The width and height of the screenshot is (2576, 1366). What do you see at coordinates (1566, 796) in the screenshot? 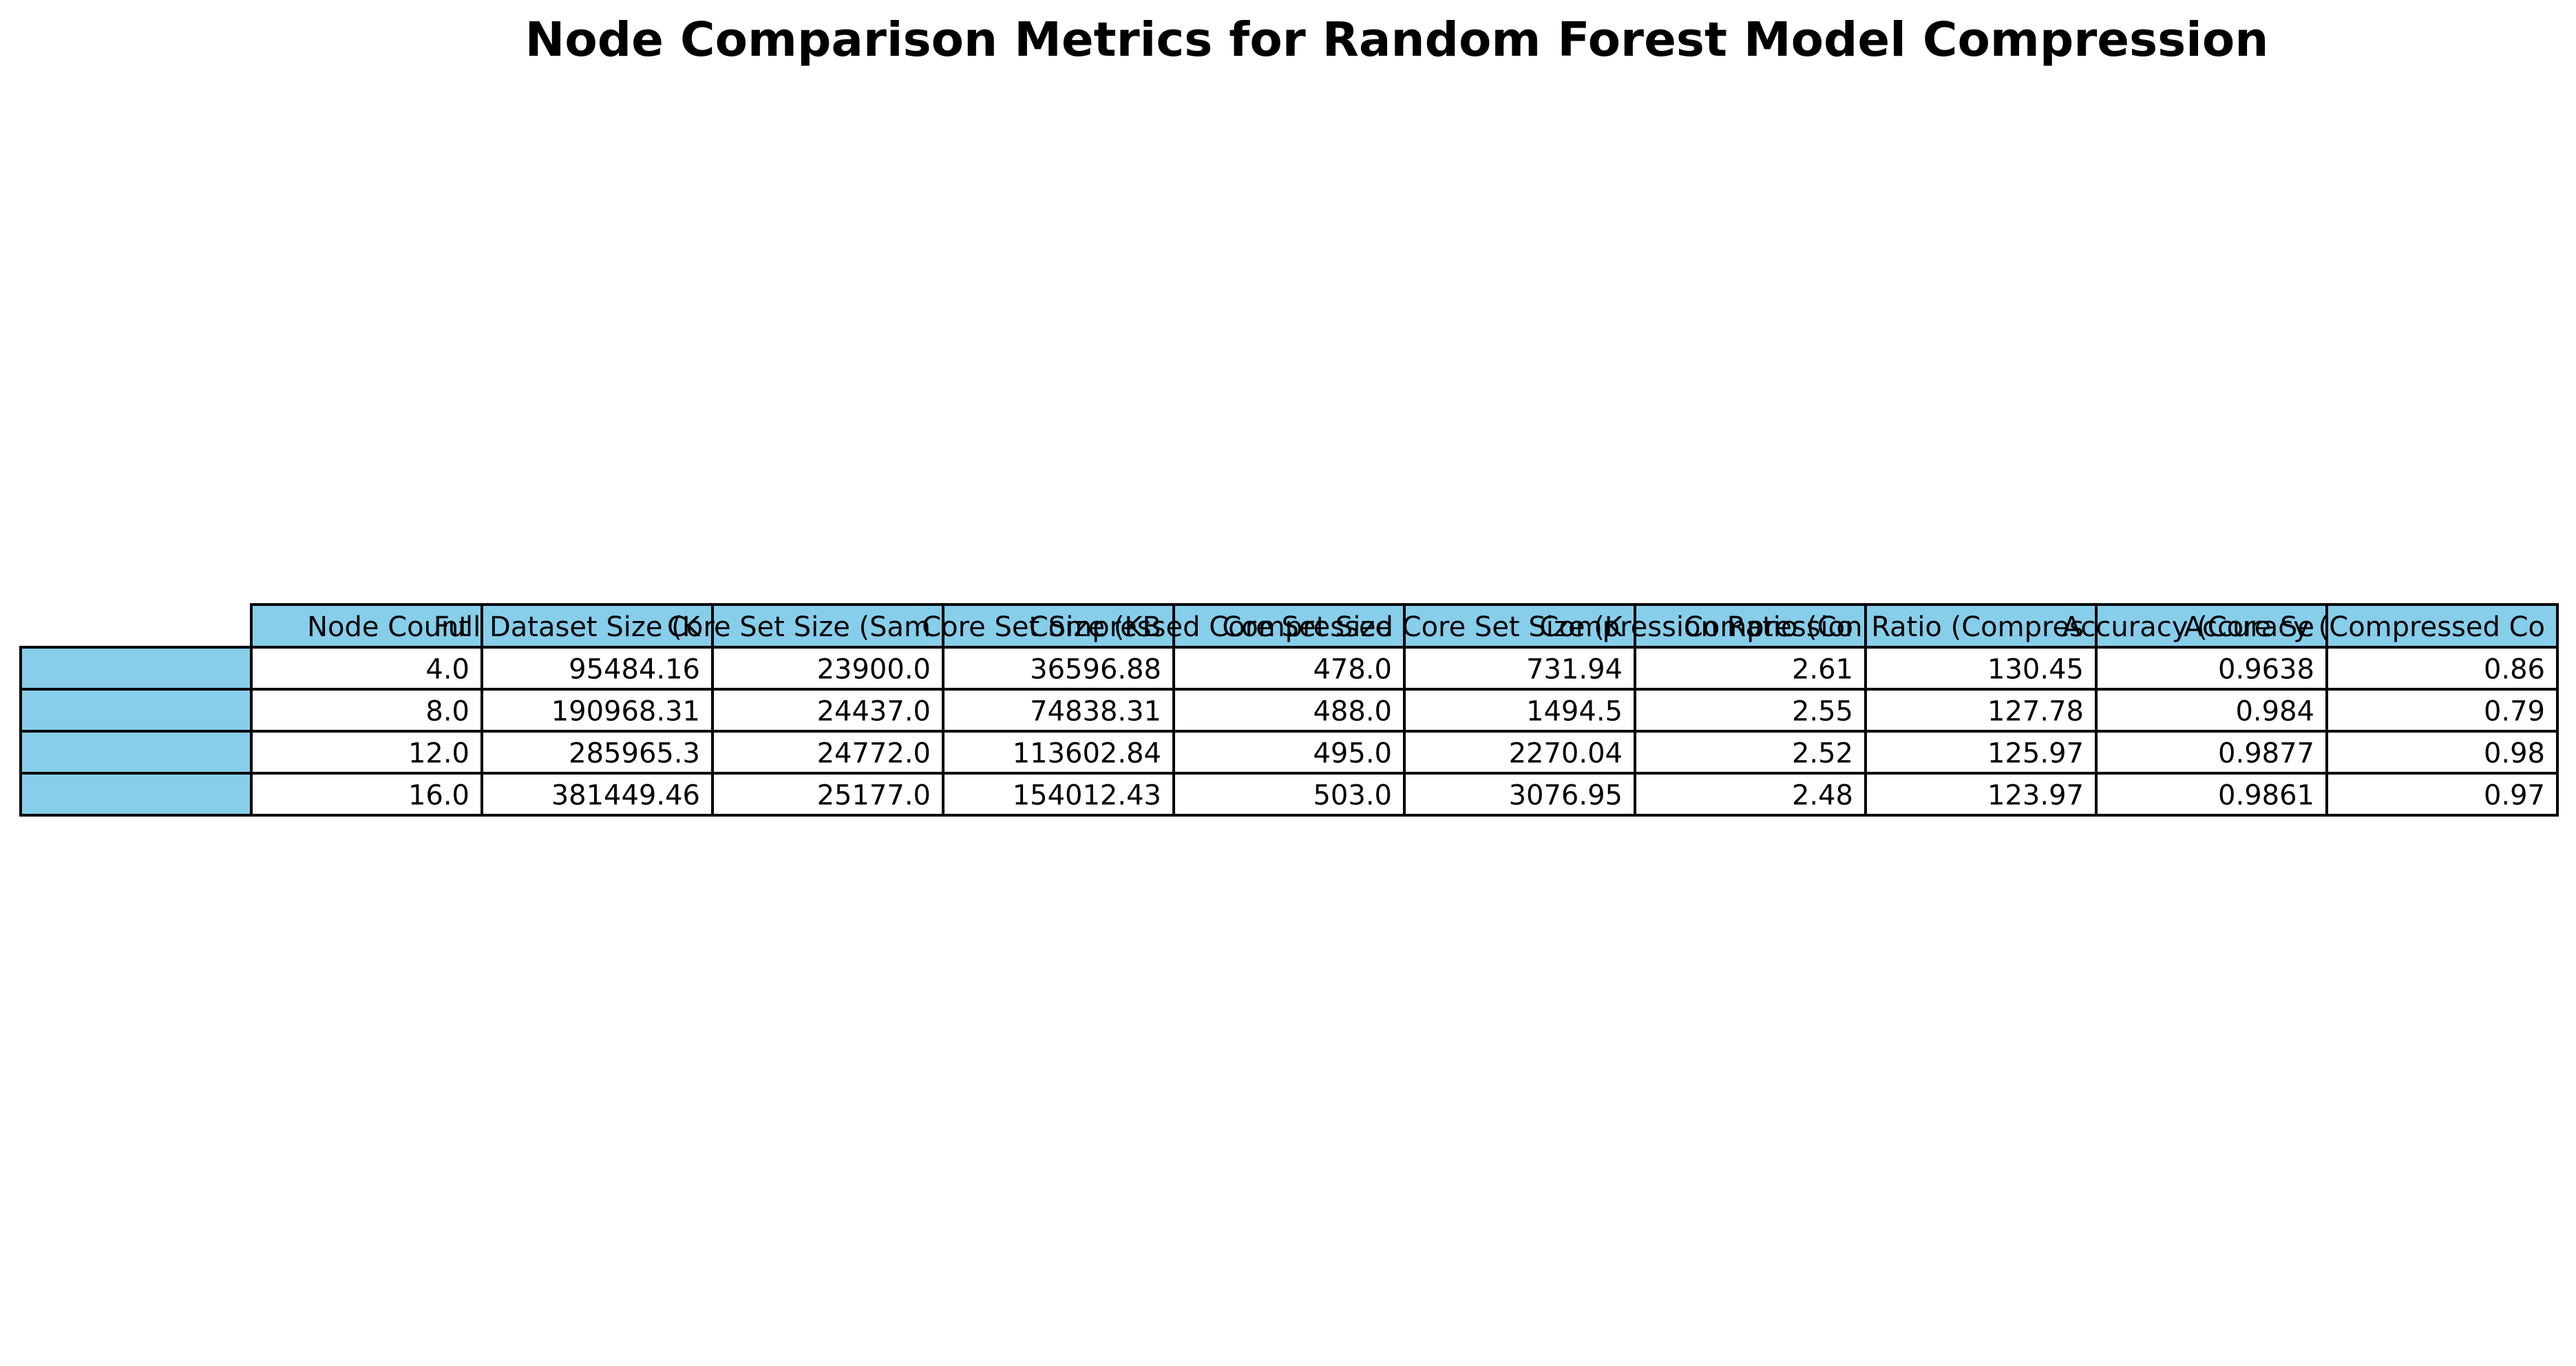
I see `table-cell-value: 3076.95` at bounding box center [1566, 796].